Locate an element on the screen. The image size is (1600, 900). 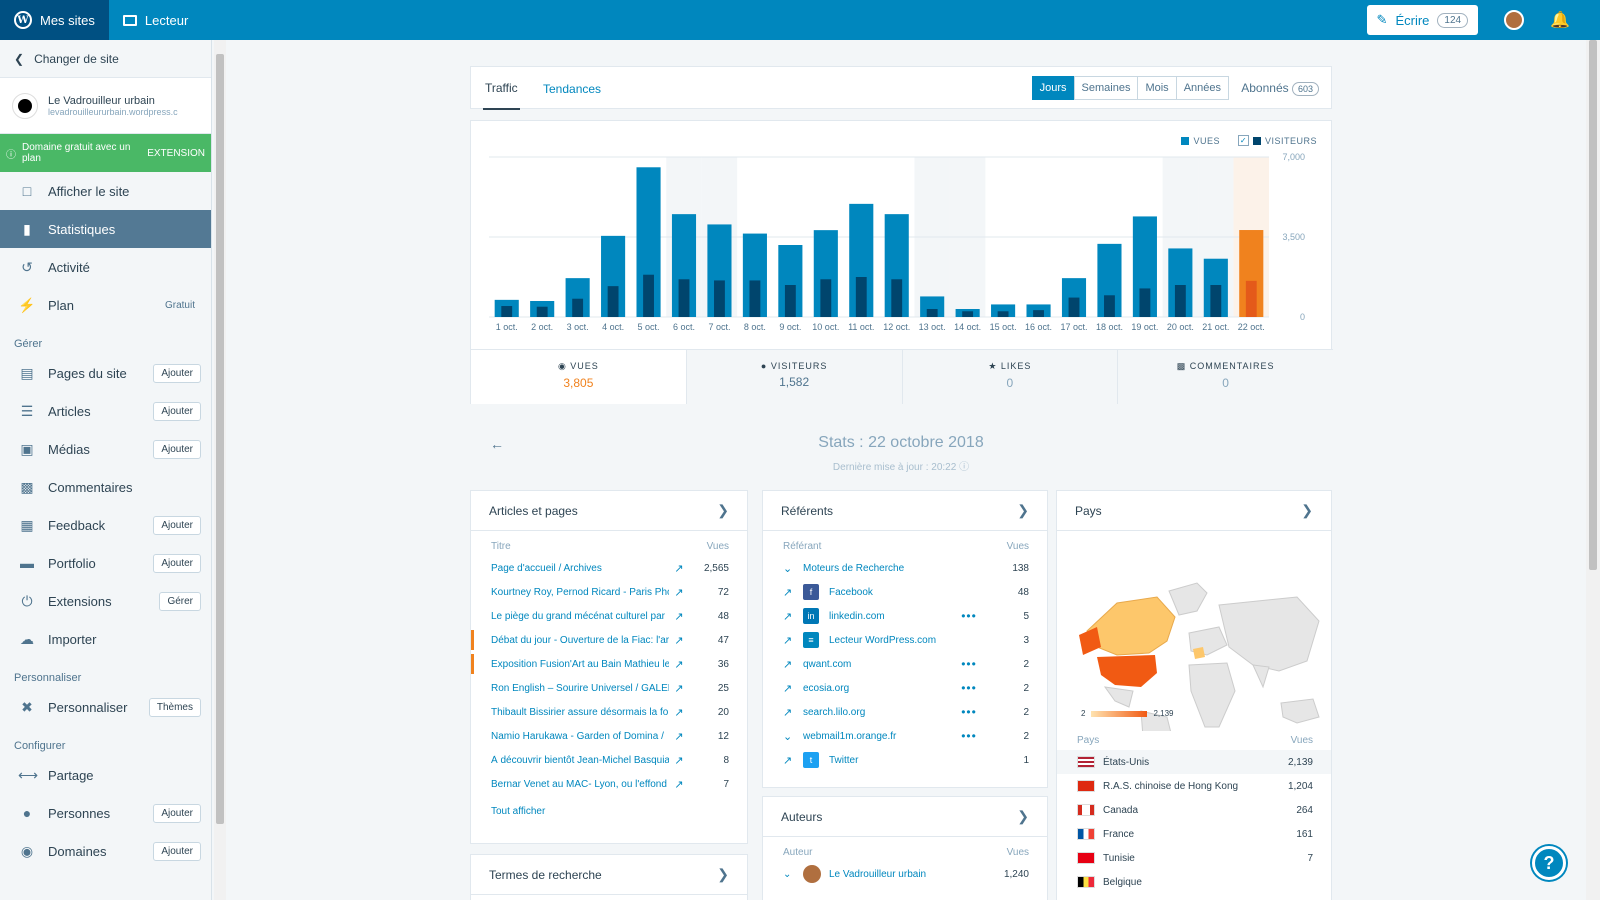
referrer-link: Lecteur WordPress.com is located at coordinates (883, 640).